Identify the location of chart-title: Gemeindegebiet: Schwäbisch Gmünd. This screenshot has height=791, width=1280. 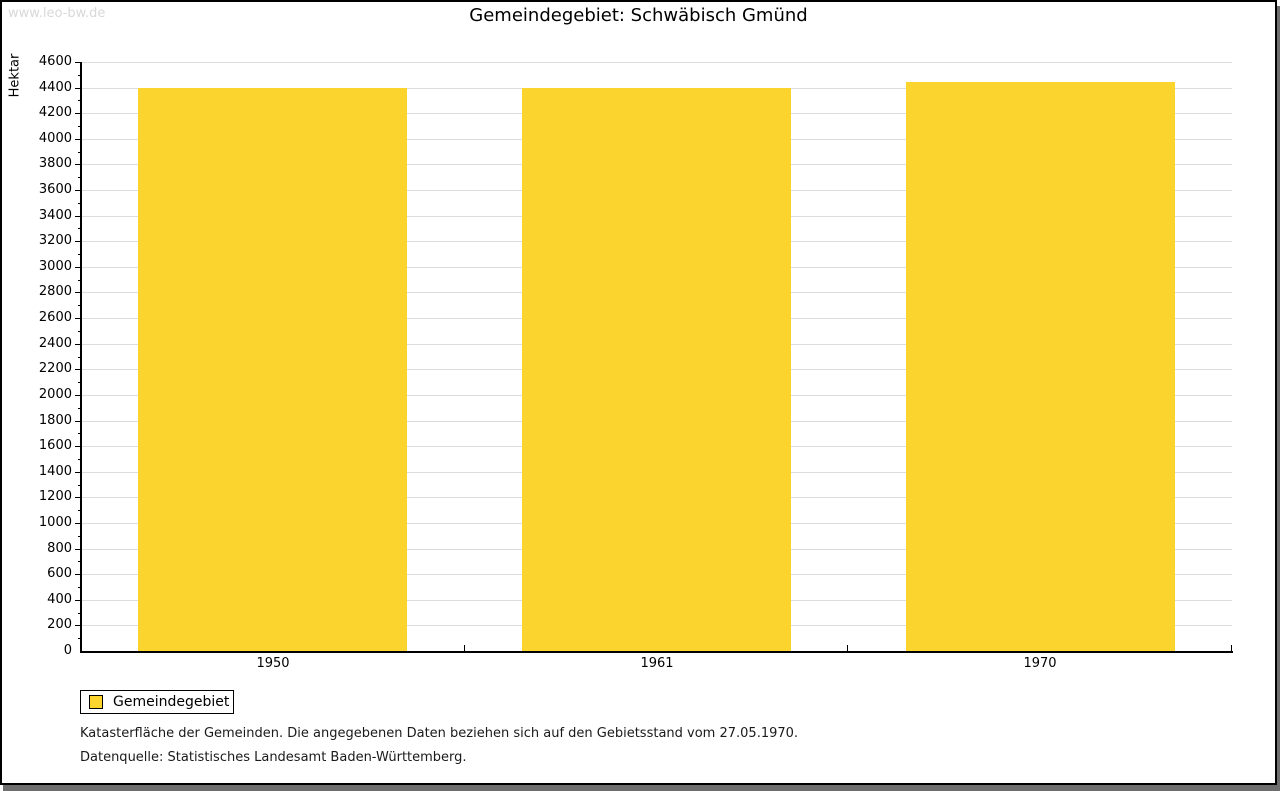
(638, 15).